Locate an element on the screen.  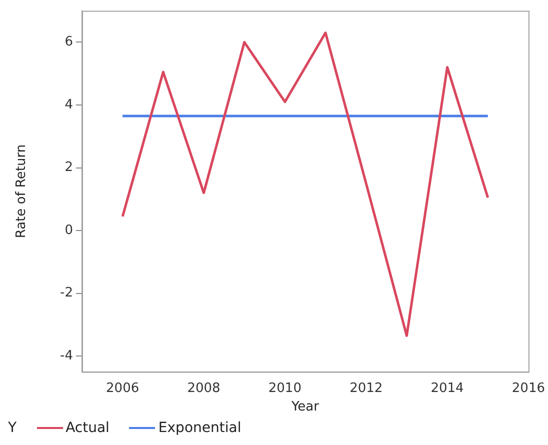
x-tick-label: 2012 is located at coordinates (366, 388).